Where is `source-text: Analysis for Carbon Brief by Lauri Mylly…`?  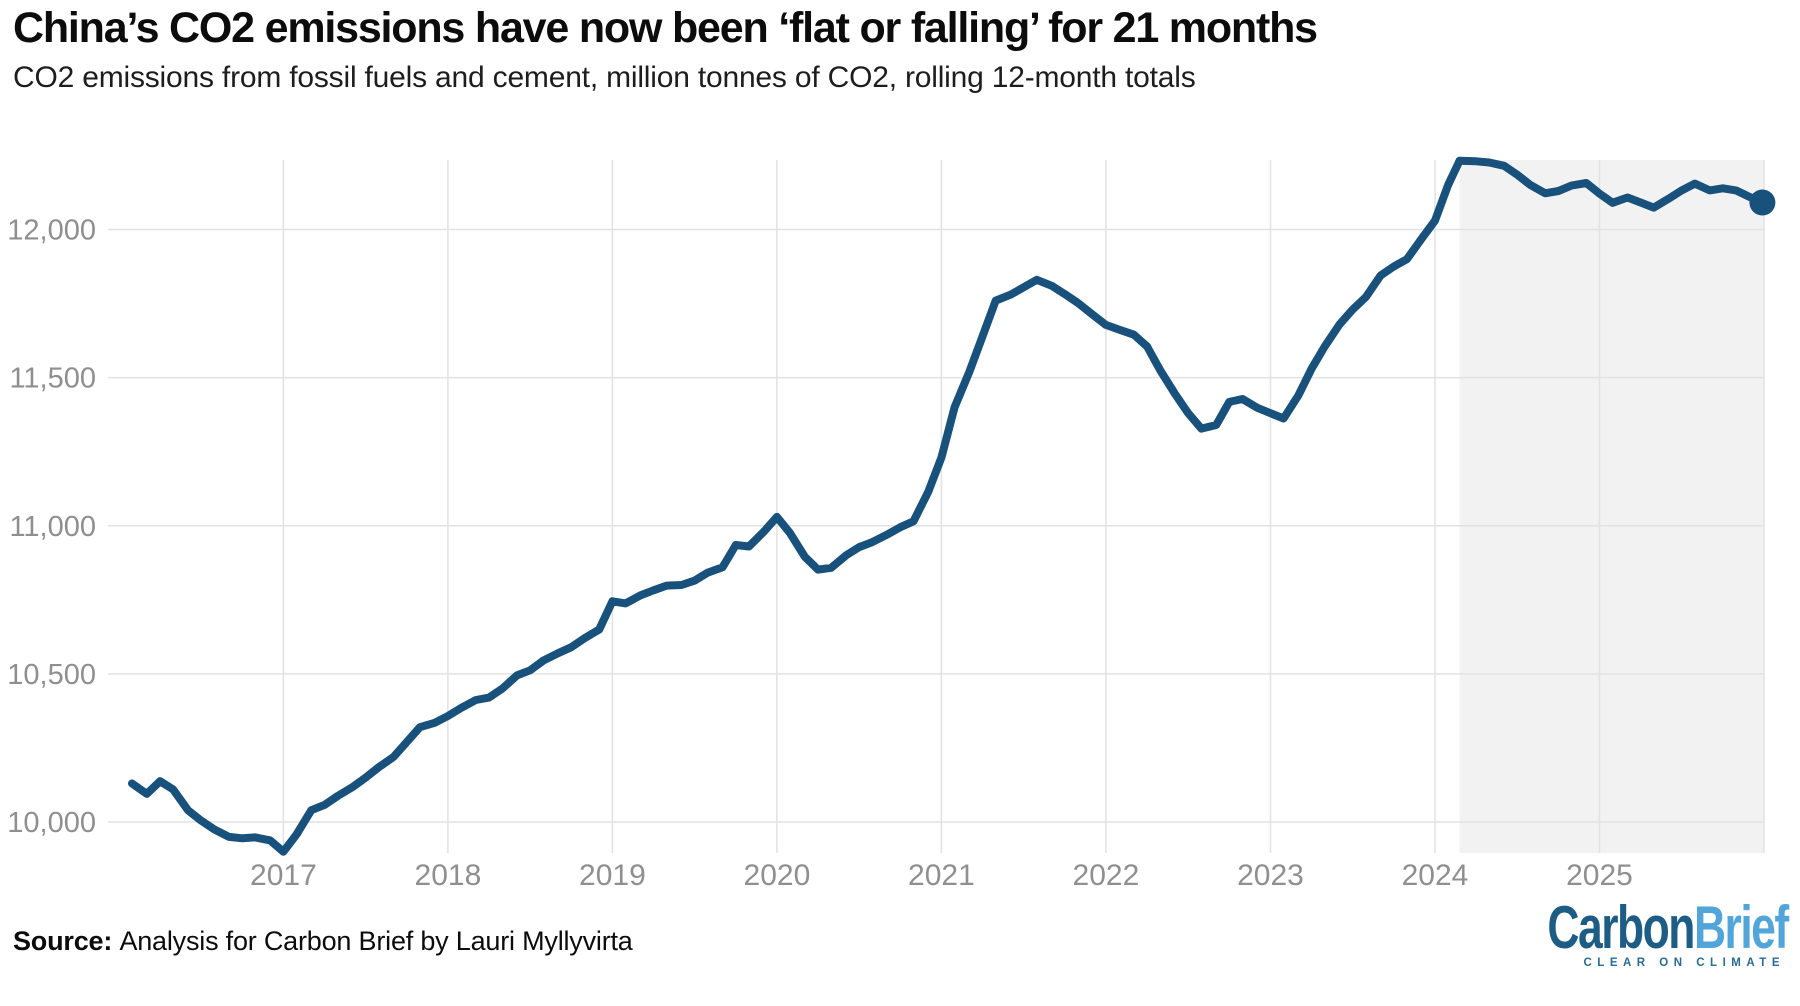
source-text: Analysis for Carbon Brief by Lauri Mylly… is located at coordinates (376, 941).